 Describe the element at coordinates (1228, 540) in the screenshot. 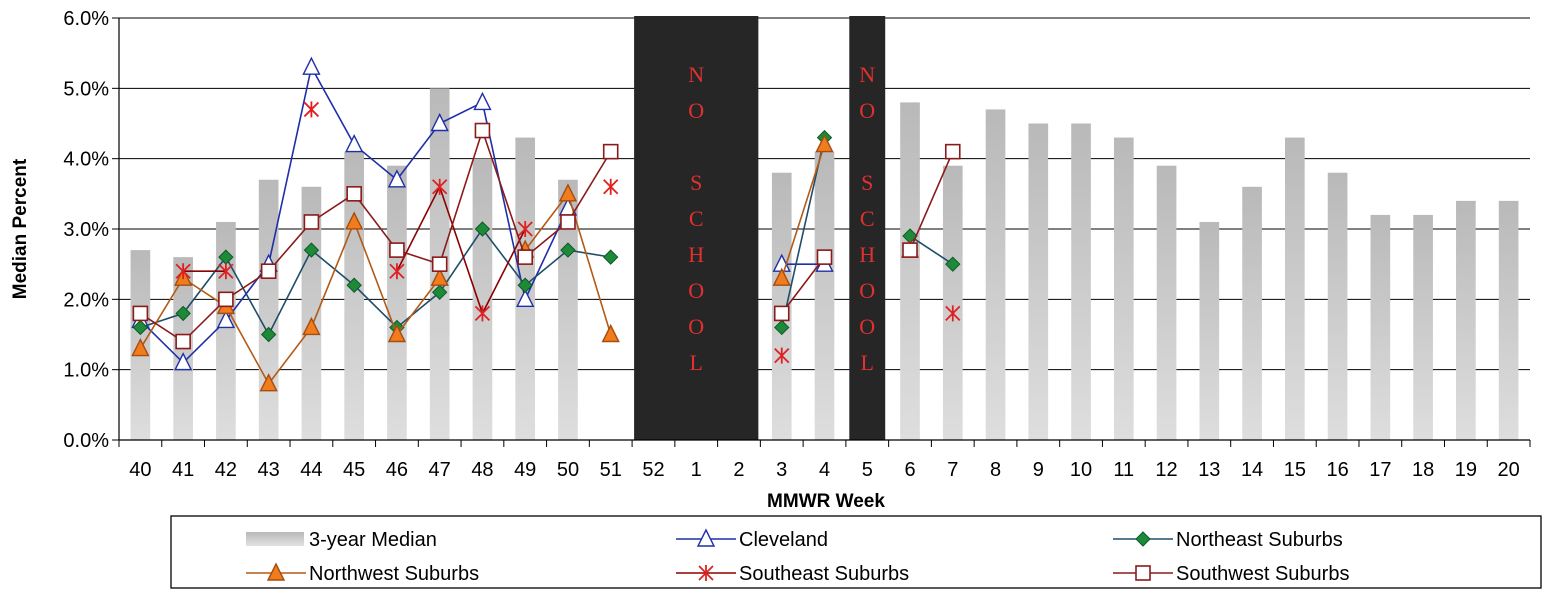

I see `legend-item: Northeast Suburbs` at that location.